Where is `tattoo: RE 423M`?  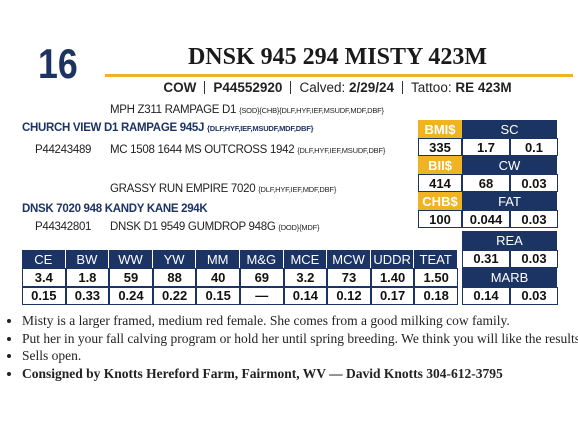
tattoo: RE 423M is located at coordinates (483, 87).